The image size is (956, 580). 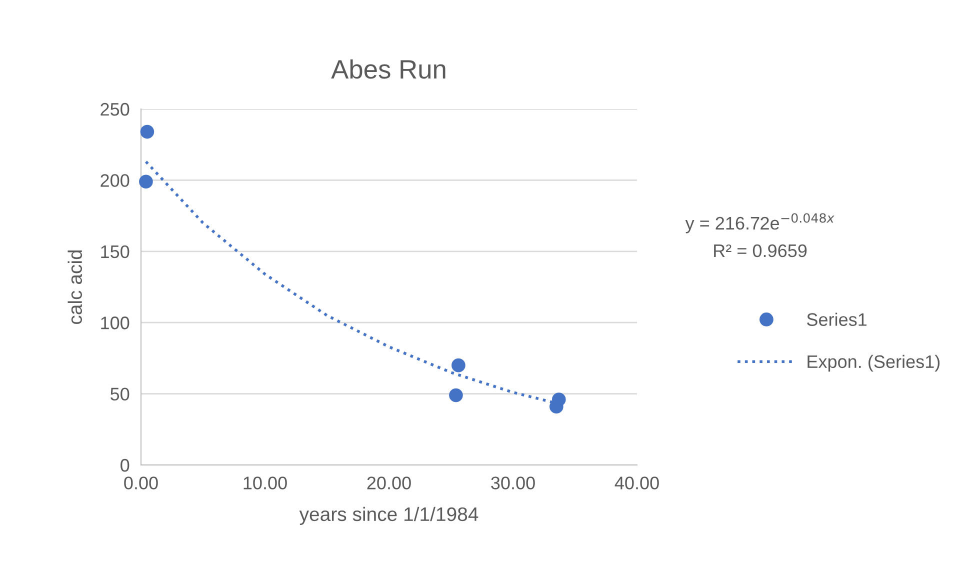 I want to click on legend-label: Series1, so click(x=837, y=319).